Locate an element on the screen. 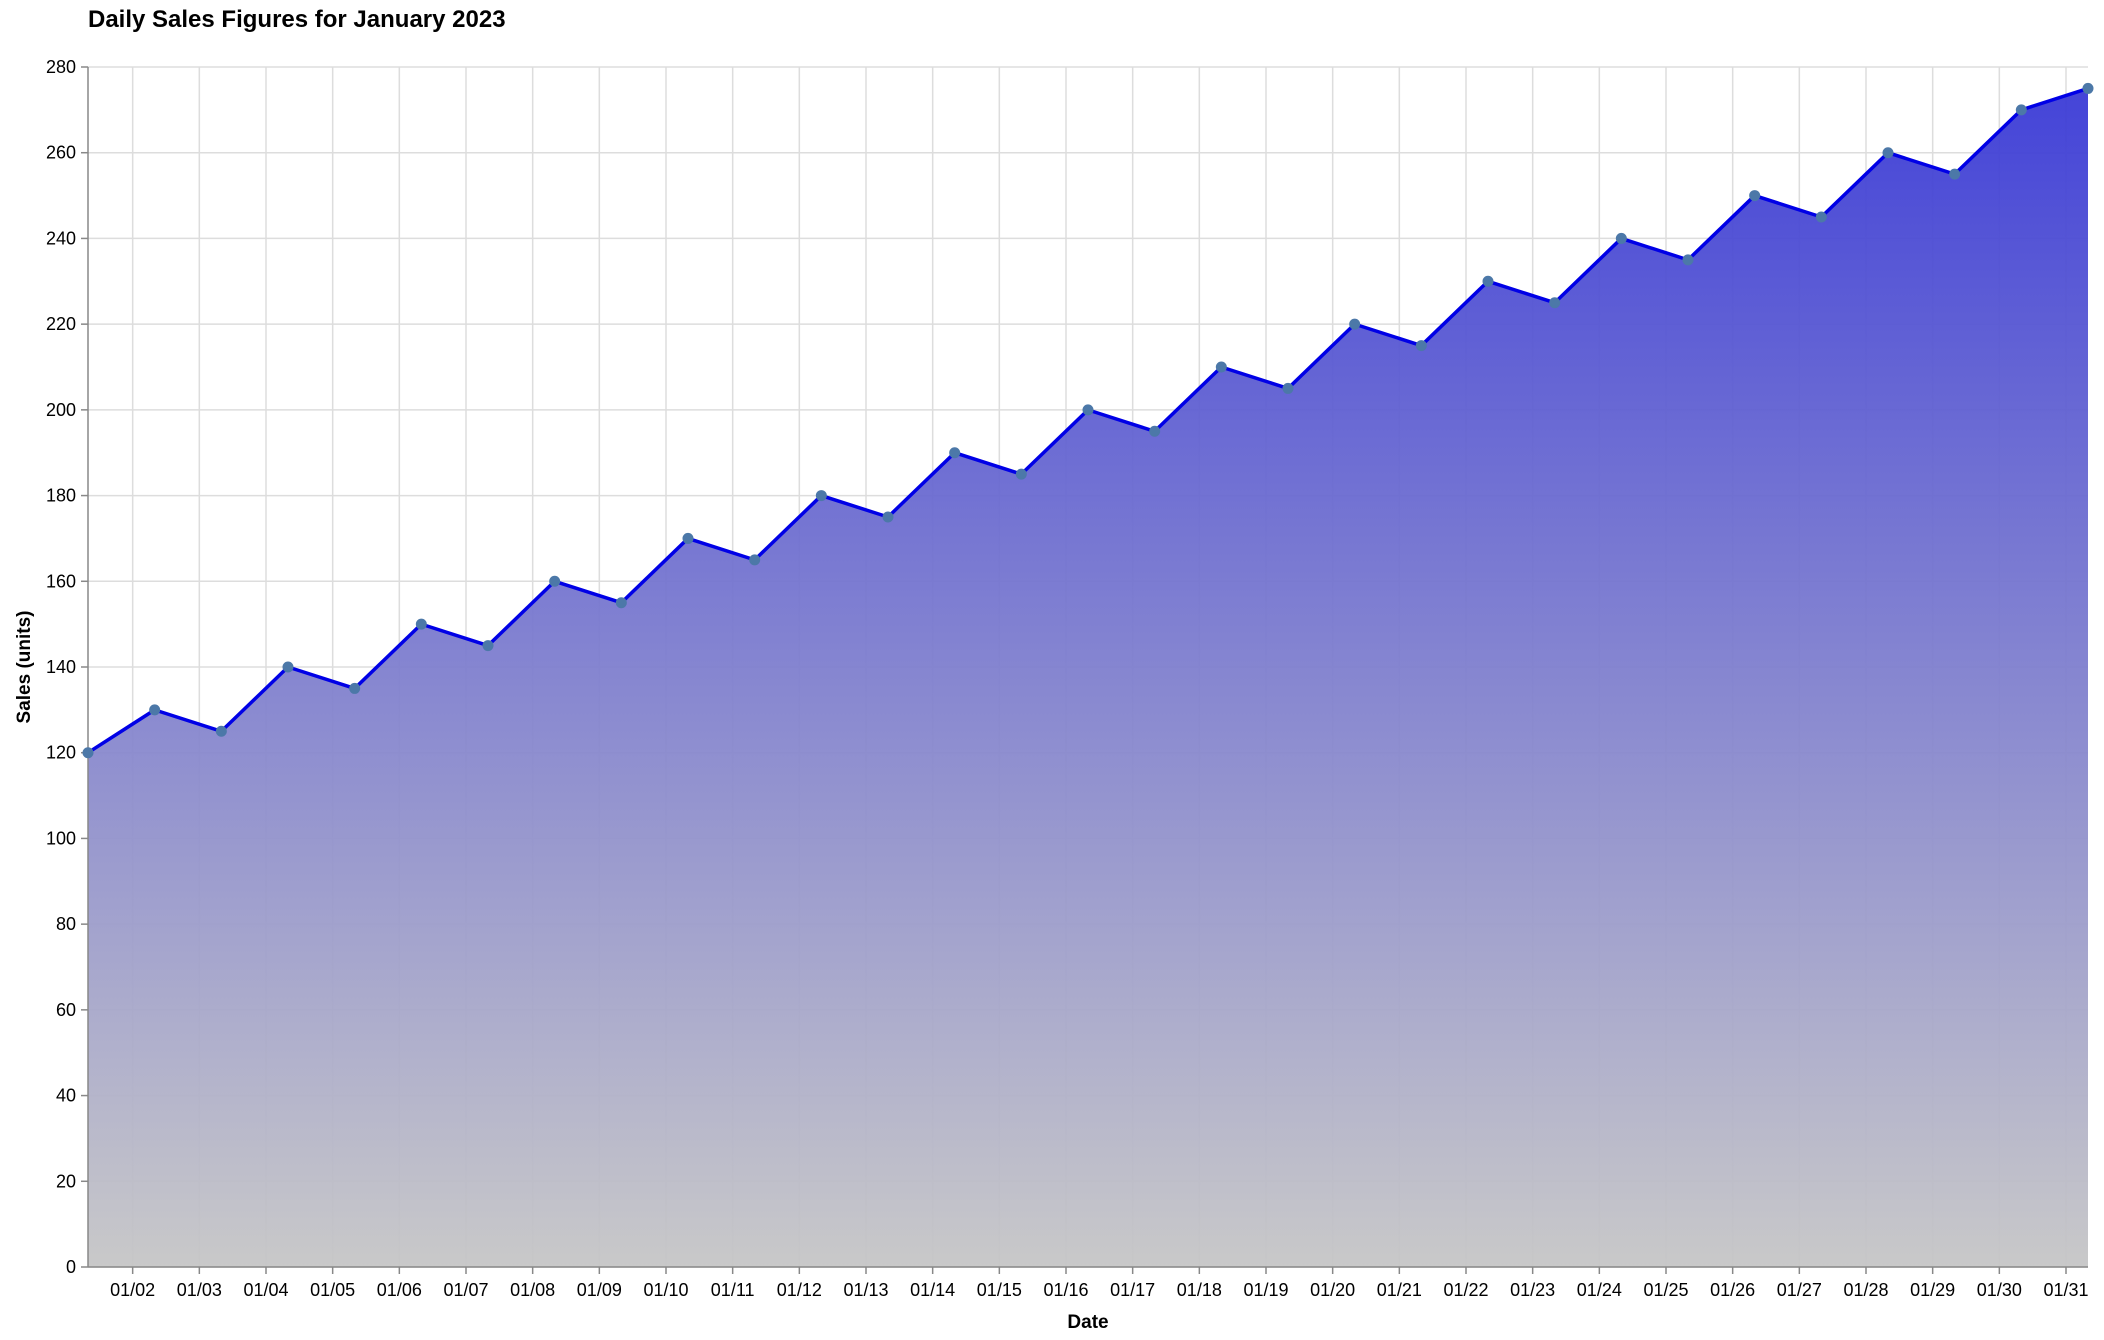 The height and width of the screenshot is (1340, 2104). x-tick-label: 01/21 is located at coordinates (1399, 1290).